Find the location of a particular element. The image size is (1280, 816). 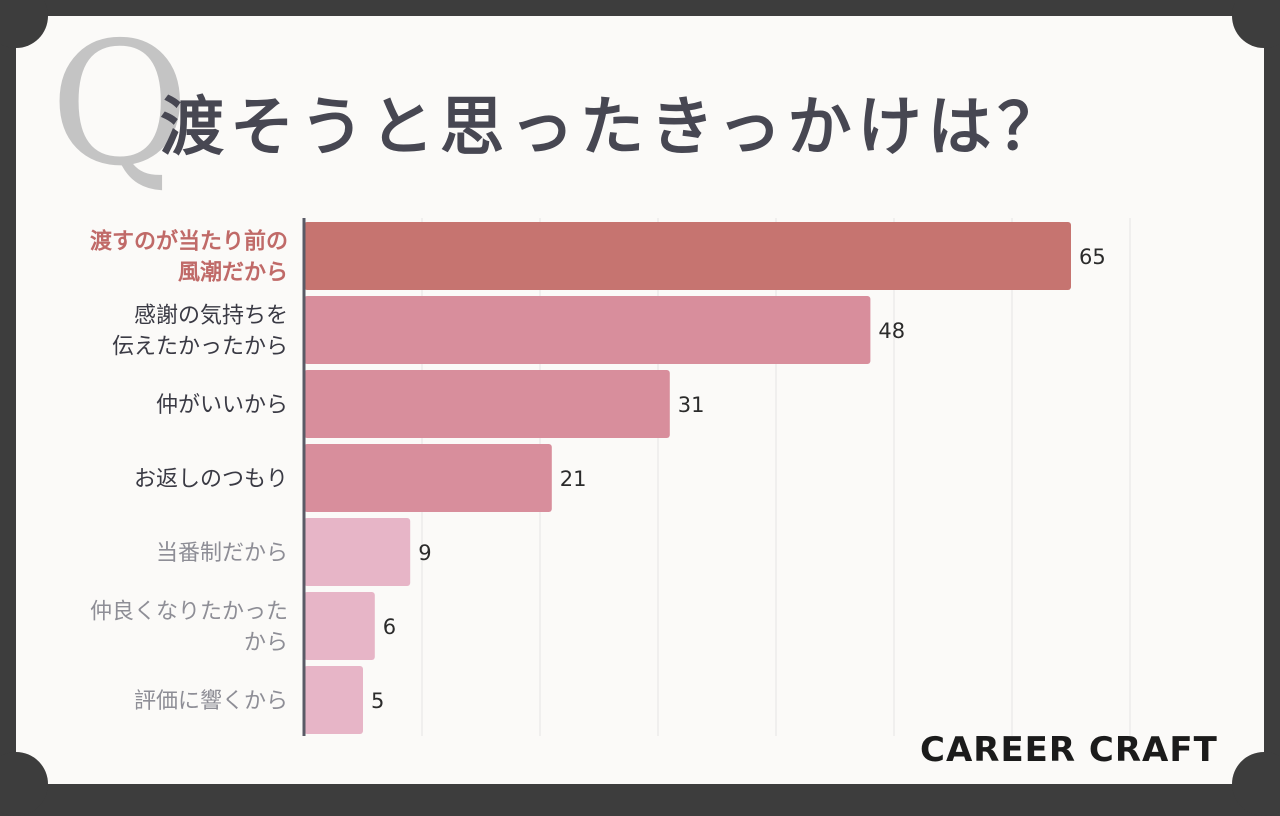

category-label: 風潮だから is located at coordinates (233, 273).